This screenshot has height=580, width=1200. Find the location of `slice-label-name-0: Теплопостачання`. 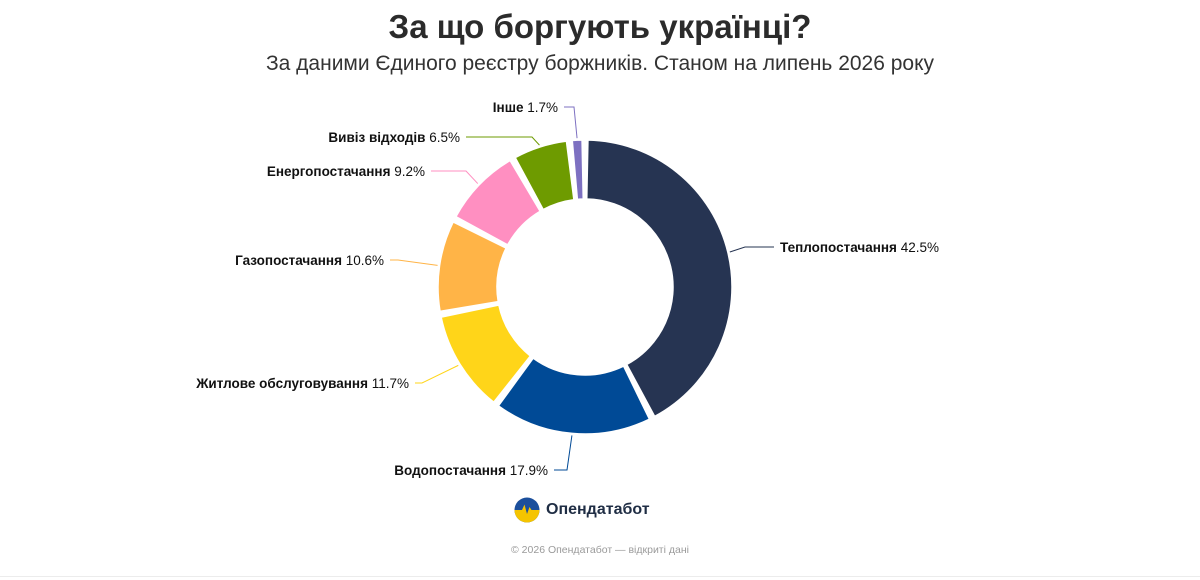

slice-label-name-0: Теплопостачання is located at coordinates (838, 247).